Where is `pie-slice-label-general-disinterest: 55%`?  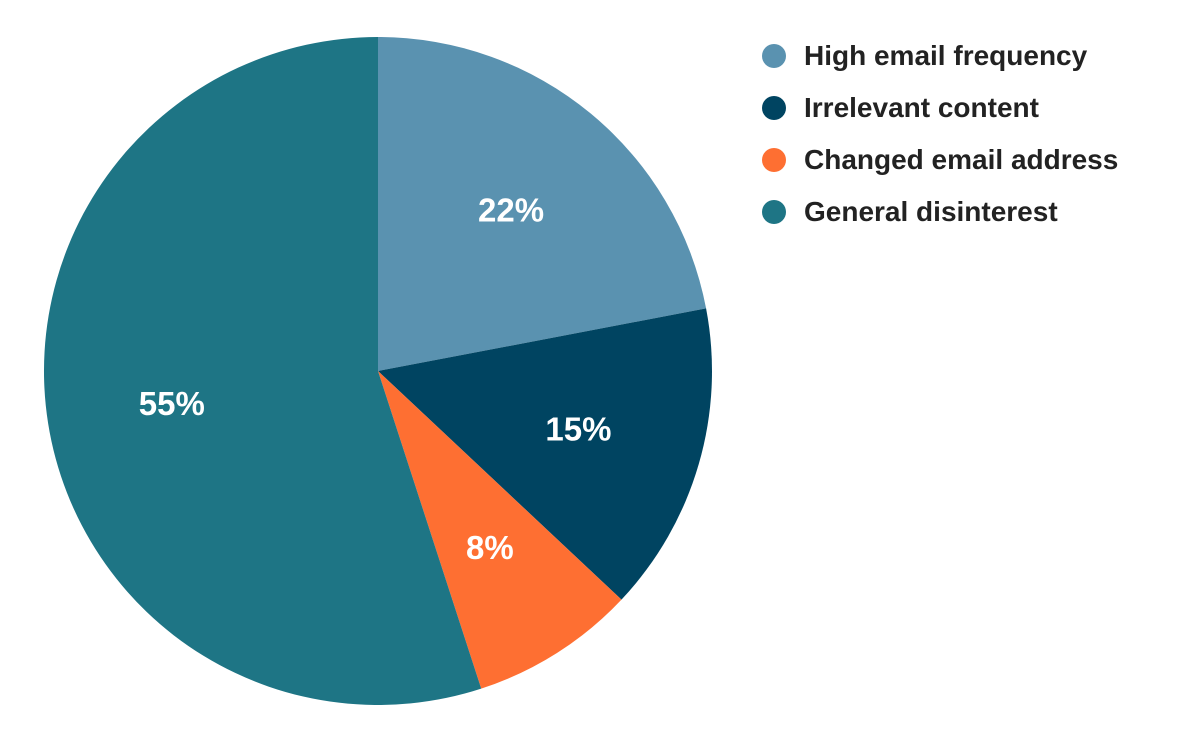
pie-slice-label-general-disinterest: 55% is located at coordinates (172, 403).